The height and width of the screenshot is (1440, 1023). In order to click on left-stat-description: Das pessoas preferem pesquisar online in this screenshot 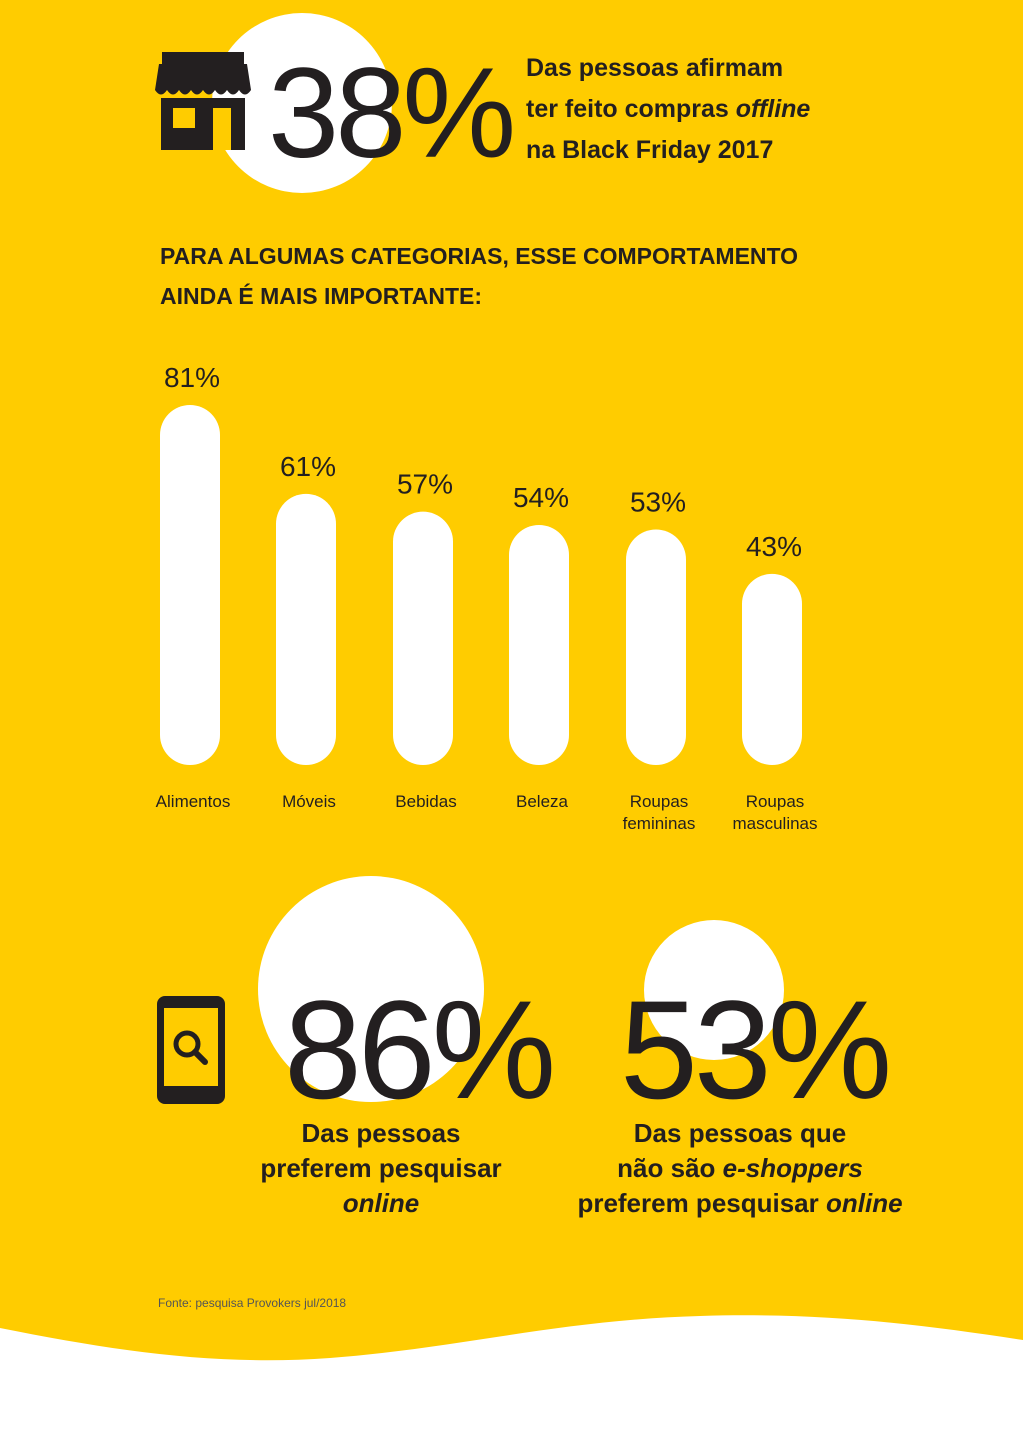, I will do `click(381, 1168)`.